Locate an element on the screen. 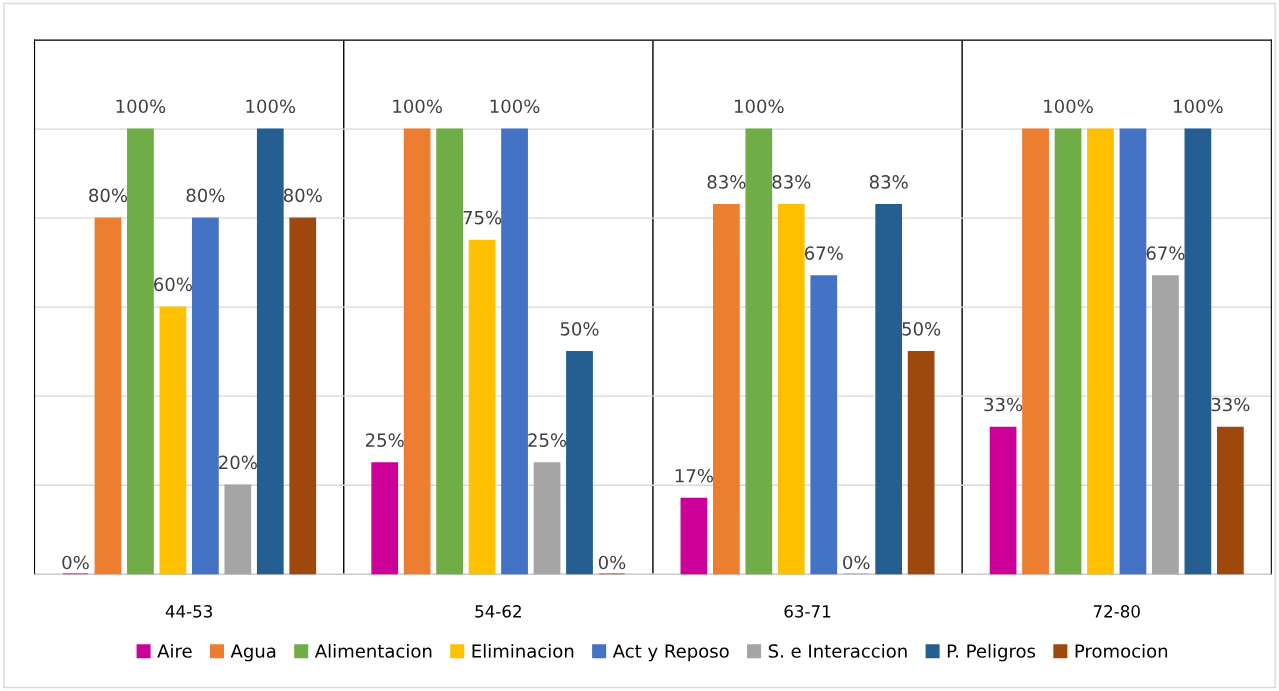  x-tick-label: 44-53 is located at coordinates (189, 611).